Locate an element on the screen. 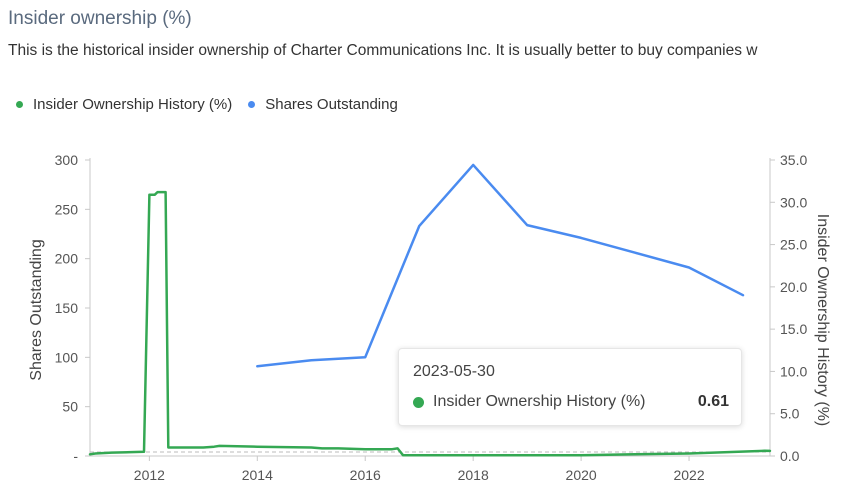 The height and width of the screenshot is (496, 847). legend-dot-insider is located at coordinates (19, 104).